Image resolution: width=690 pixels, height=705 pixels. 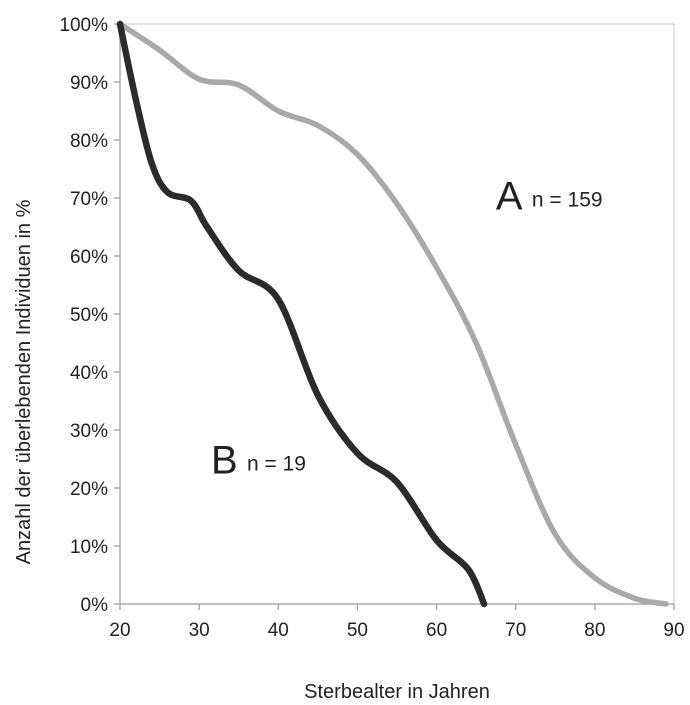 I want to click on x-tick-label: 60, so click(x=436, y=630).